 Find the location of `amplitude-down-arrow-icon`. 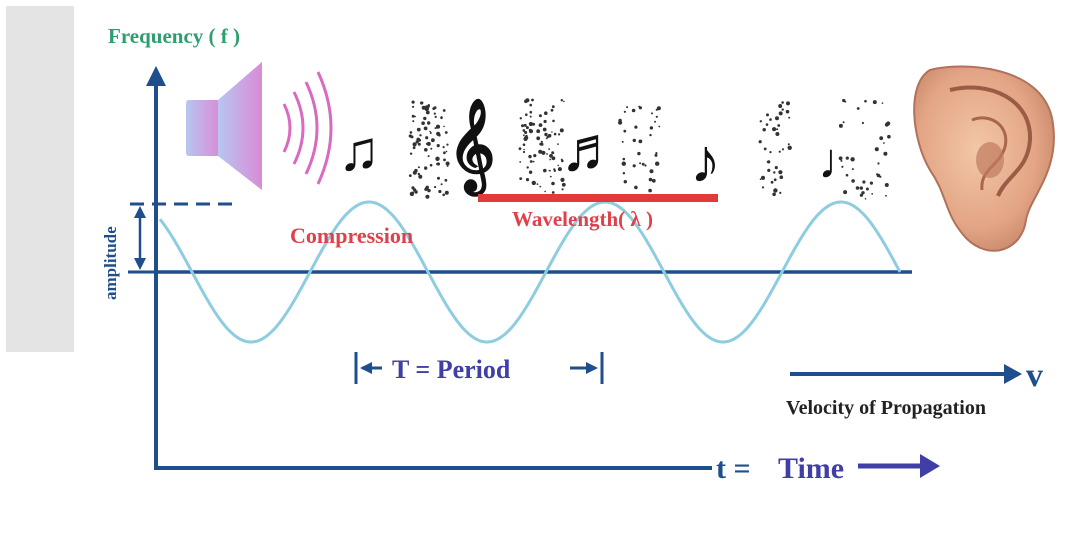

amplitude-down-arrow-icon is located at coordinates (140, 264).